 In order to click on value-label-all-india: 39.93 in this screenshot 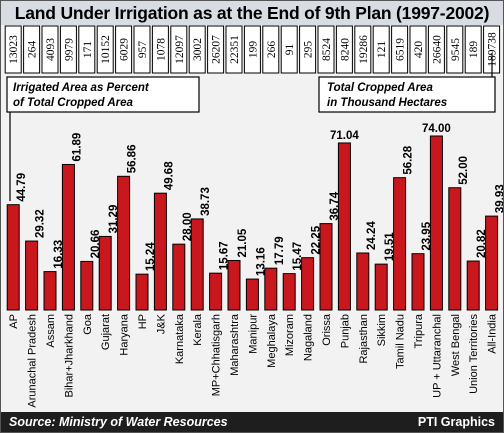, I will do `click(499, 198)`.